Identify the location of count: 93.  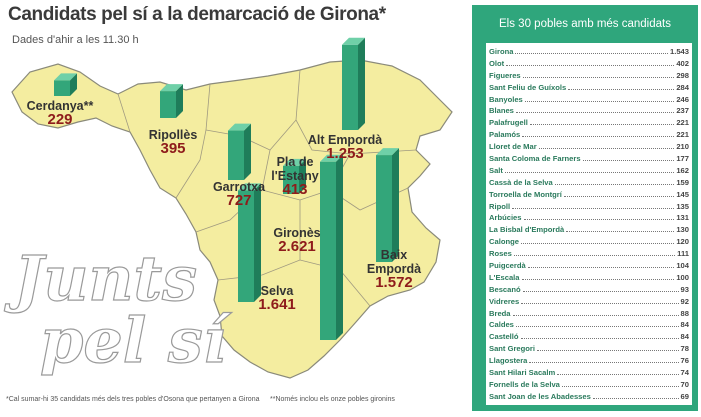
(684, 289).